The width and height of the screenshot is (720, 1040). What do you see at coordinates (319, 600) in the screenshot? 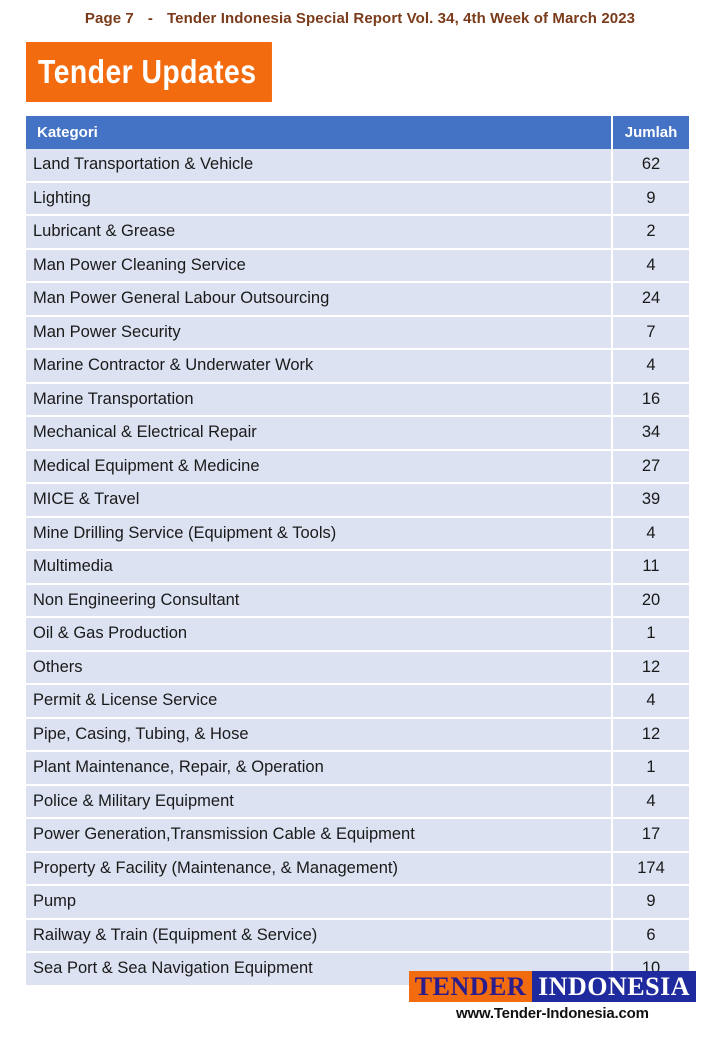
I see `cell-kategori: Non Engineering Consultant` at bounding box center [319, 600].